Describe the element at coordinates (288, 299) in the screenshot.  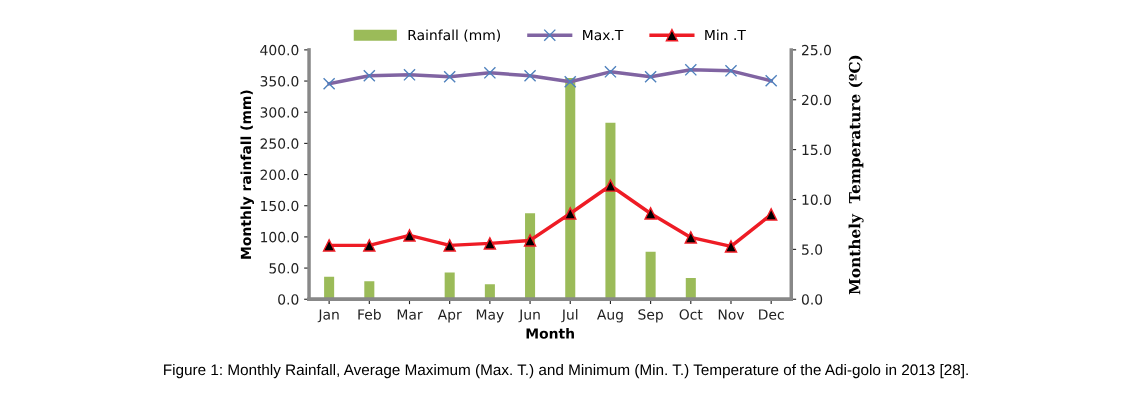
I see `y-tick-label: 0.0` at that location.